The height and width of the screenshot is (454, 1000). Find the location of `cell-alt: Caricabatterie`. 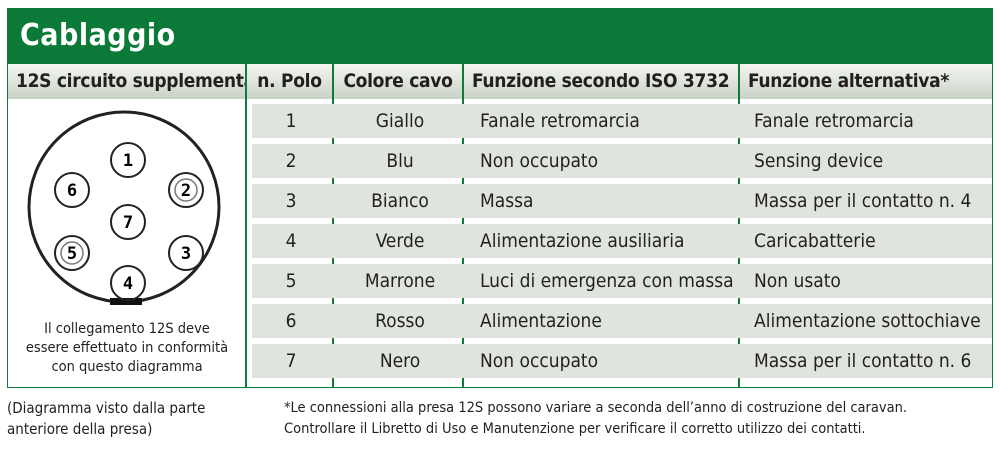

cell-alt: Caricabatterie is located at coordinates (815, 241).